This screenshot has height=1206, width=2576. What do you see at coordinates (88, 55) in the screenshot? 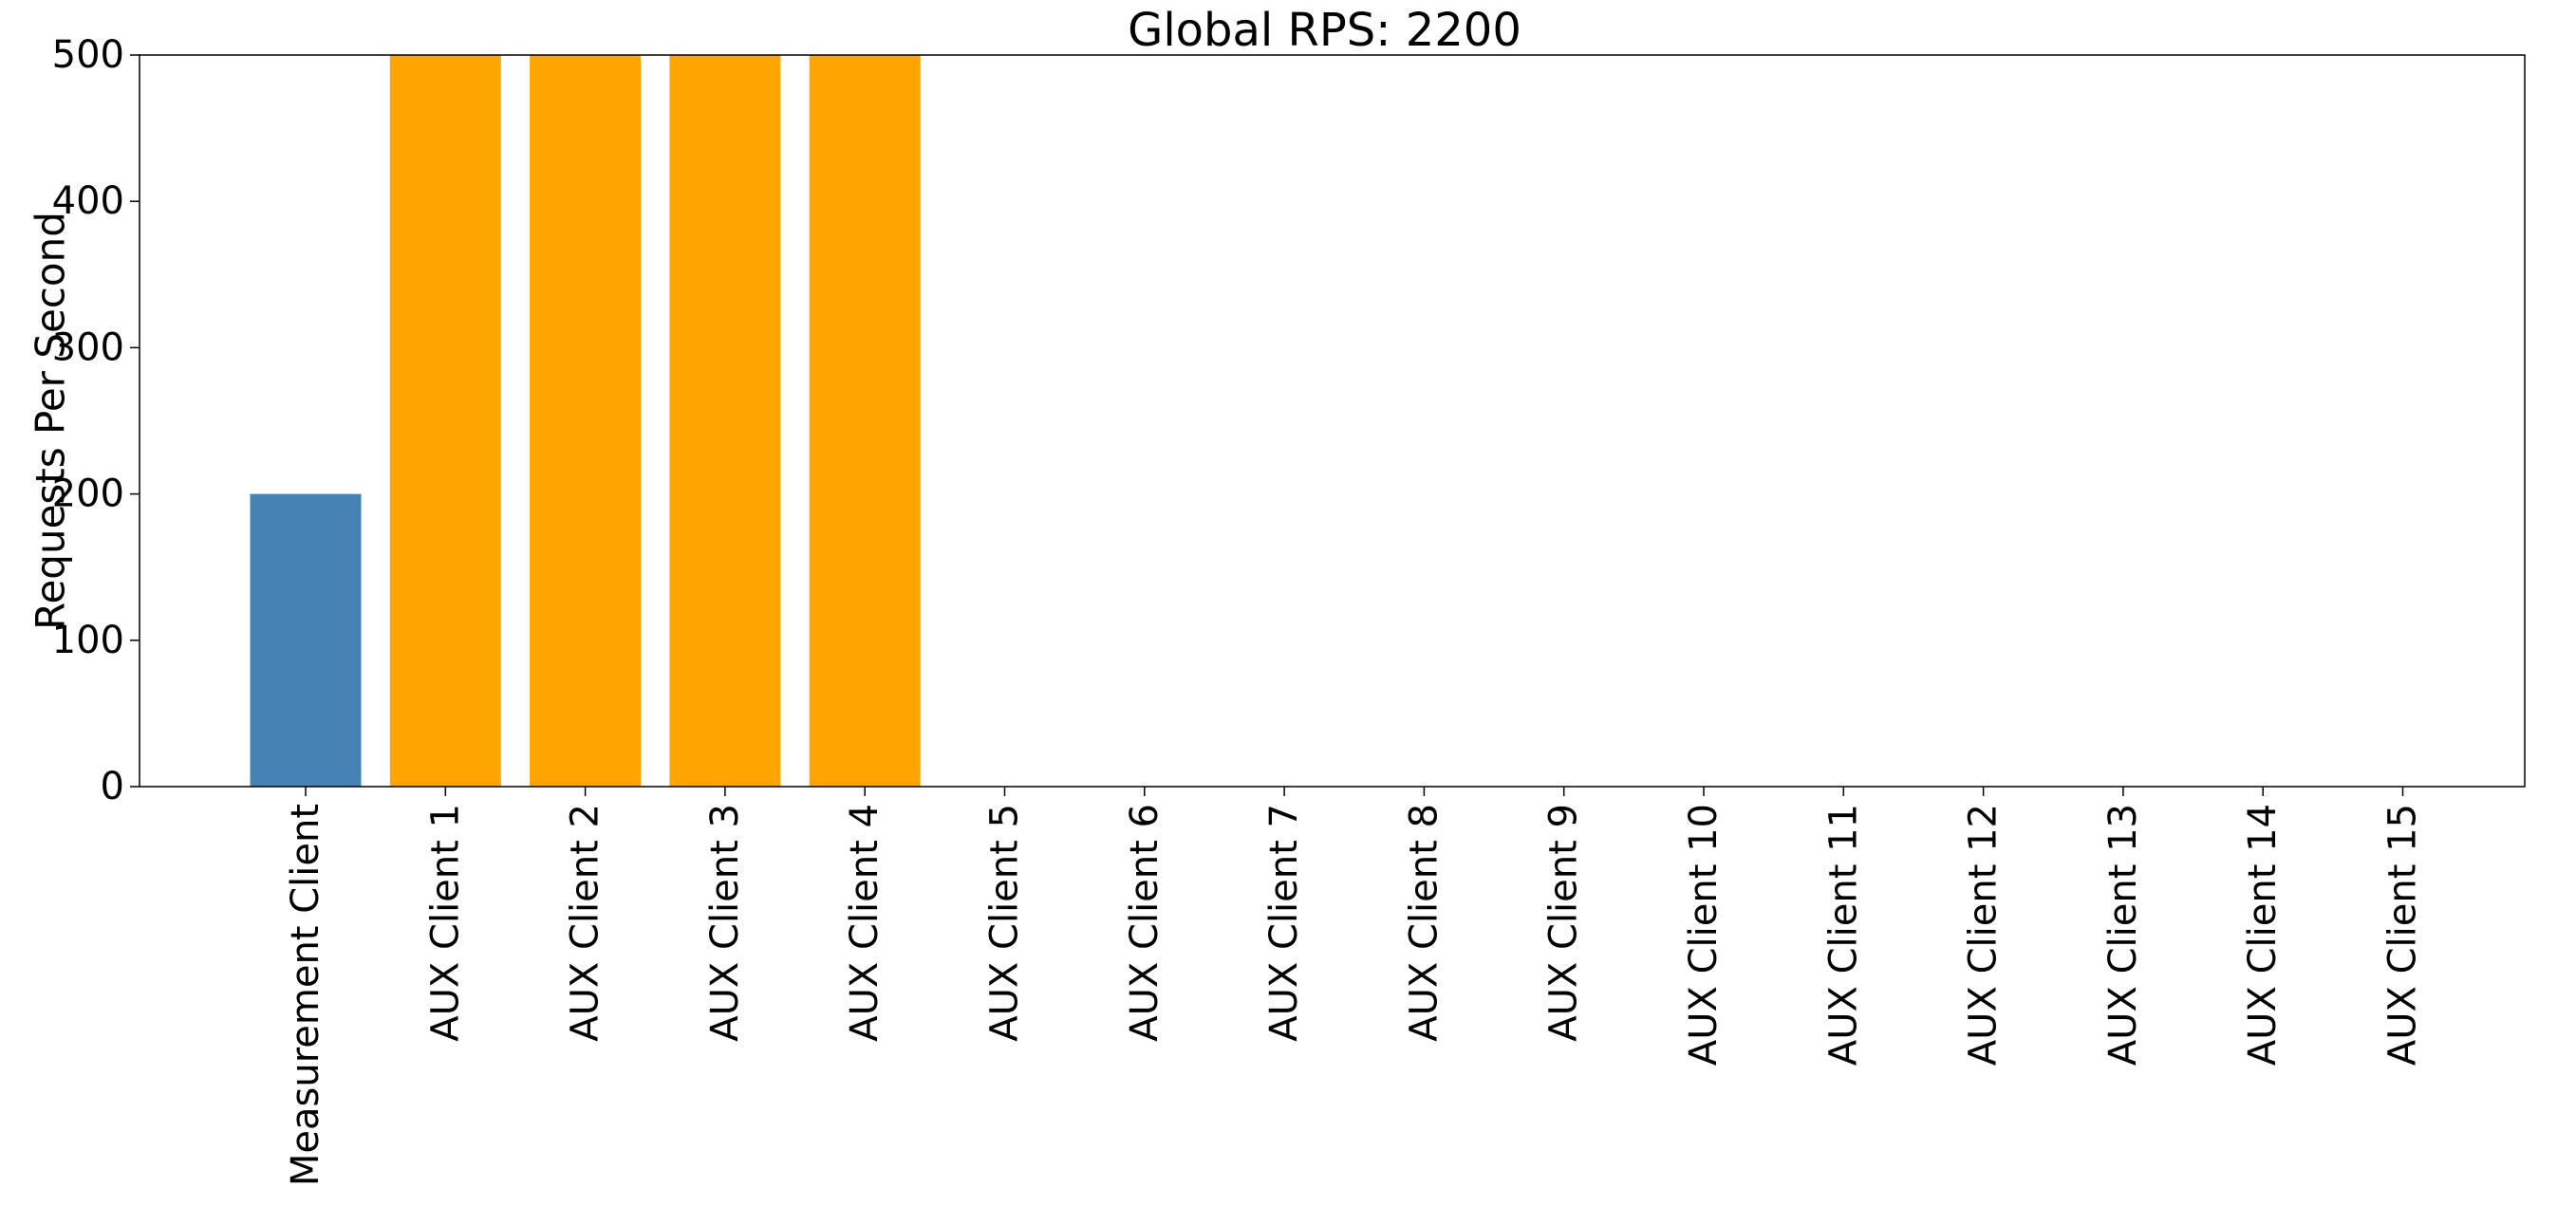
I see `y-tick-label: 500` at bounding box center [88, 55].